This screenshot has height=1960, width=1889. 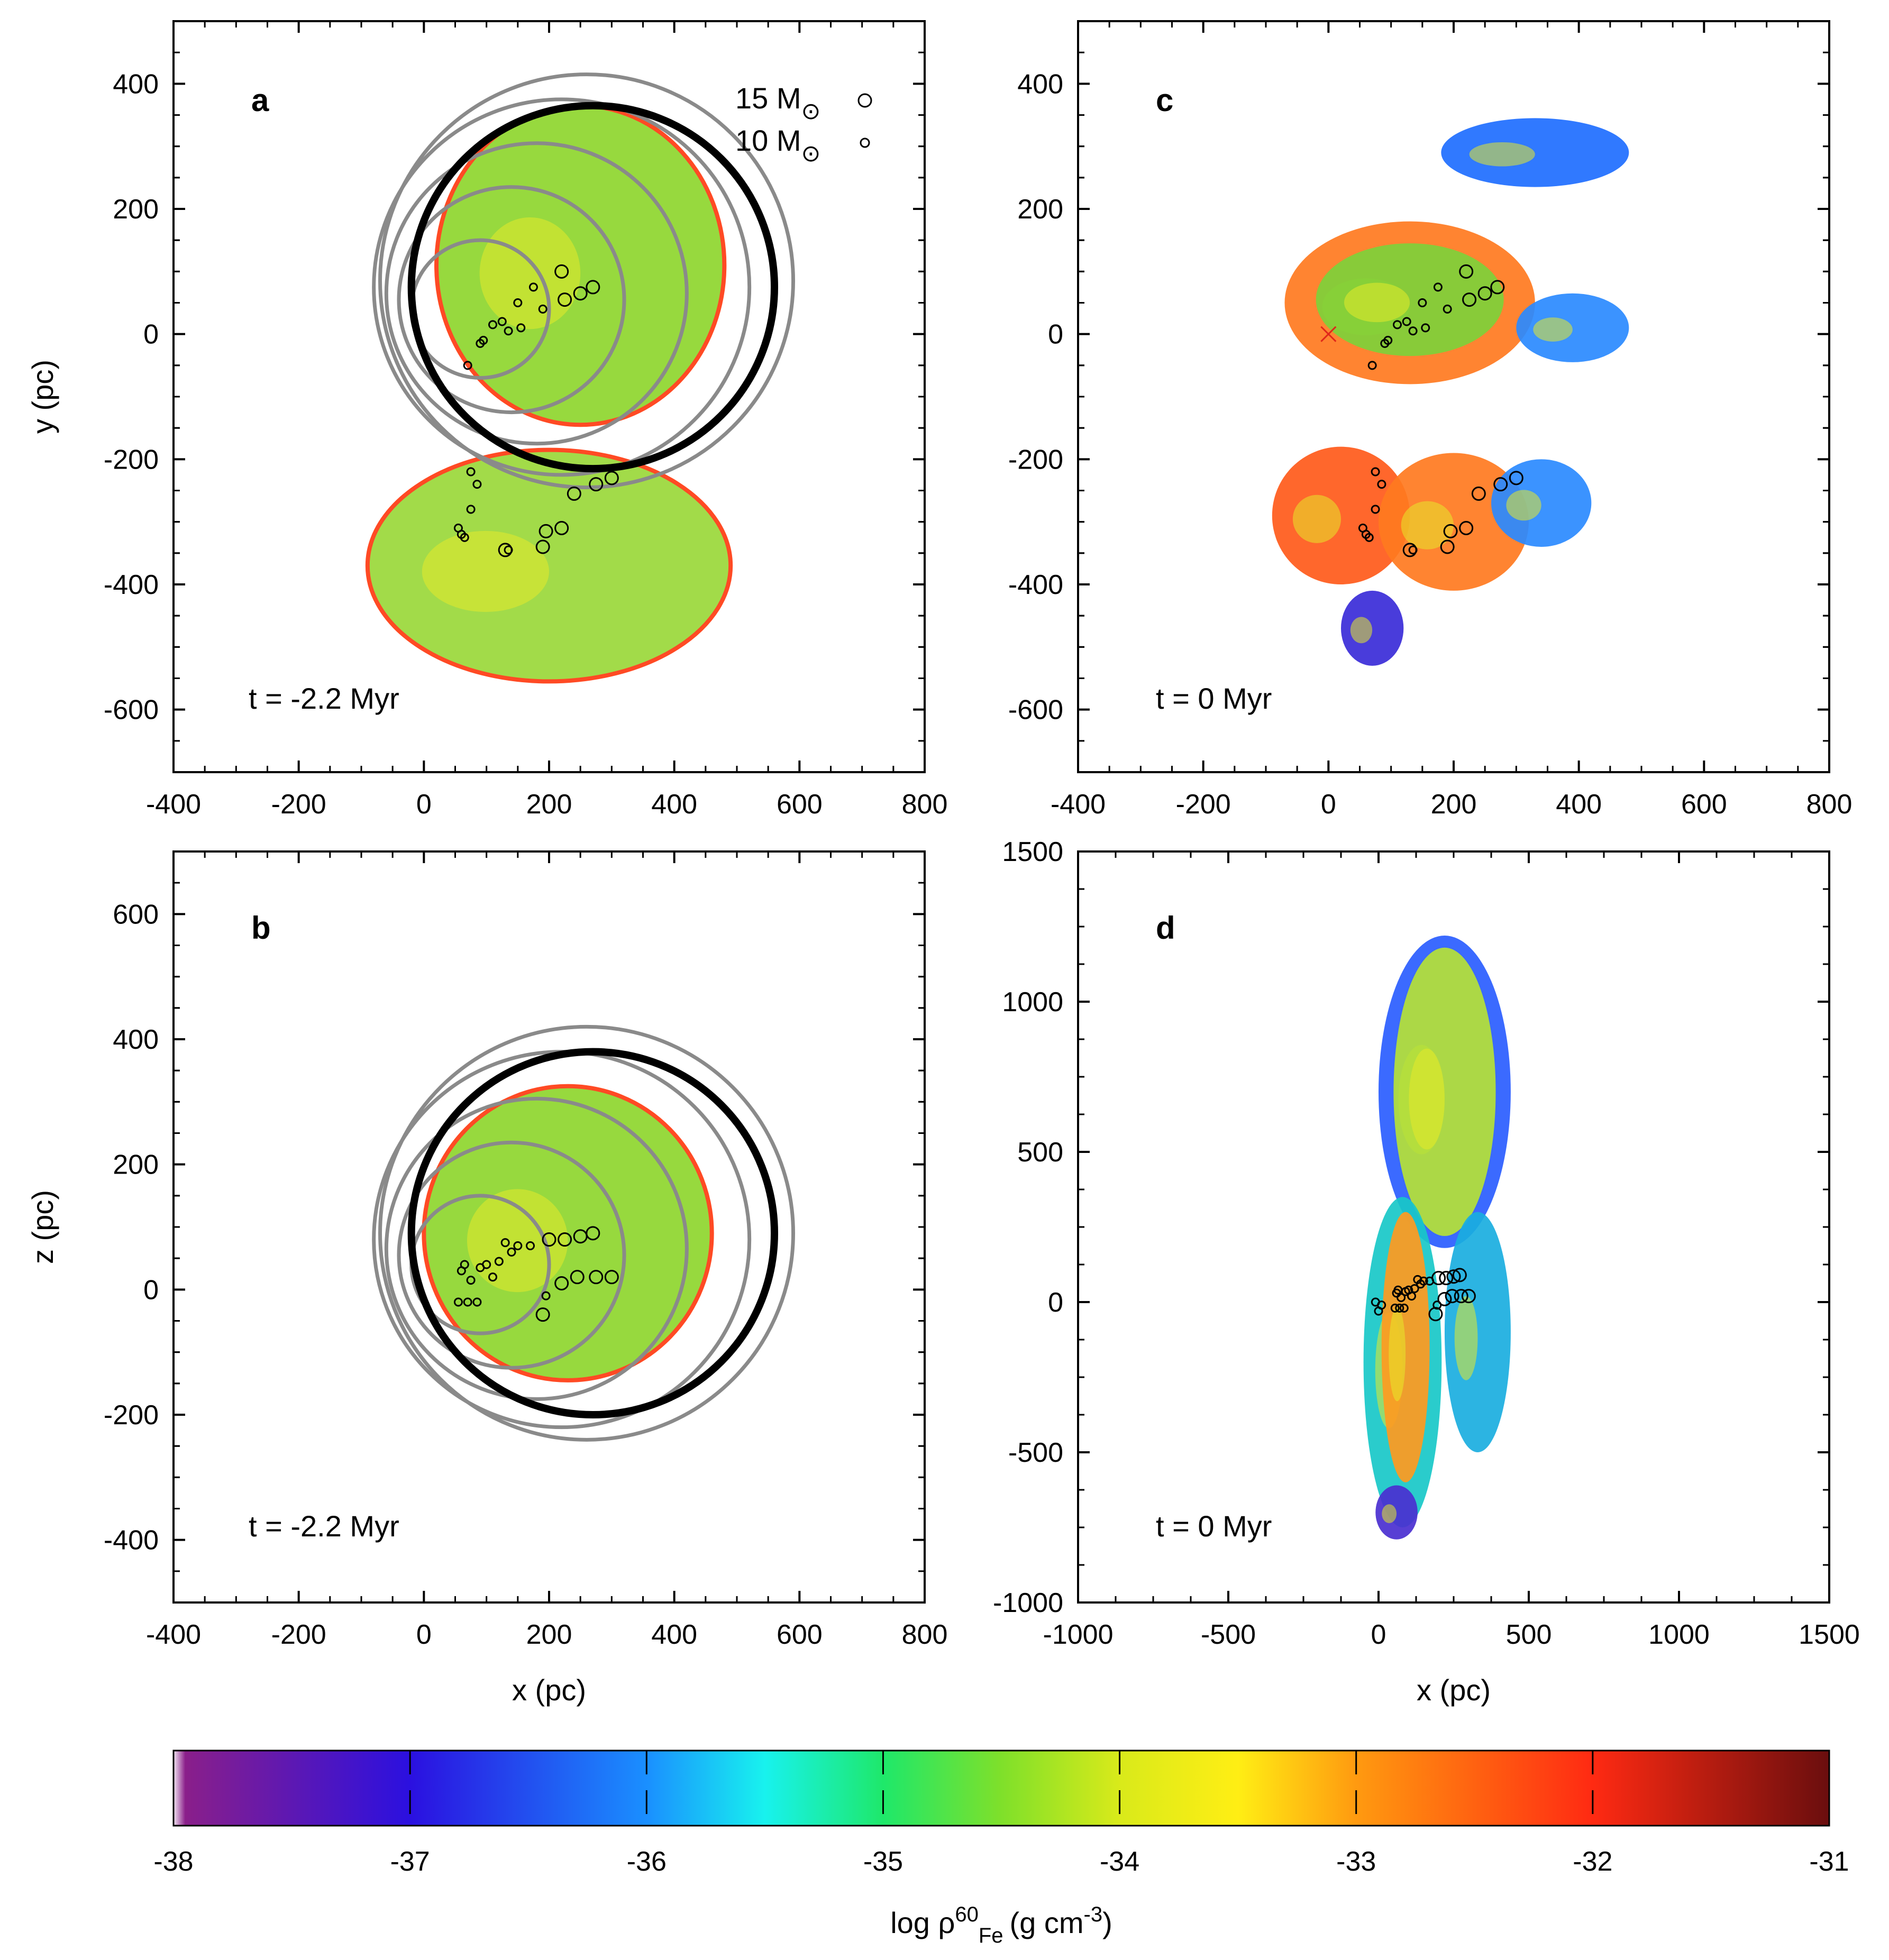 I want to click on y-tick-label: 0, so click(x=1055, y=334).